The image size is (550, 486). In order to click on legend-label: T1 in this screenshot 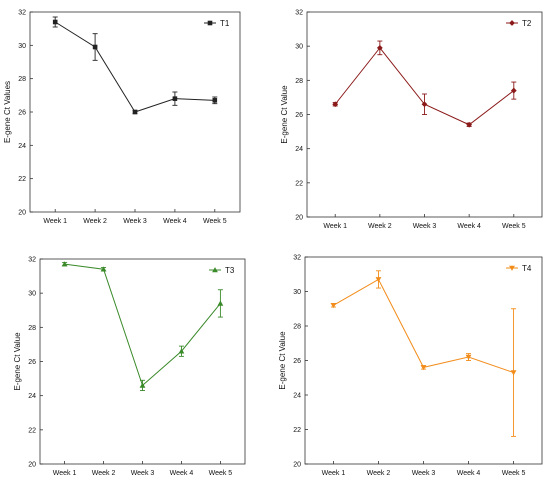, I will do `click(225, 23)`.